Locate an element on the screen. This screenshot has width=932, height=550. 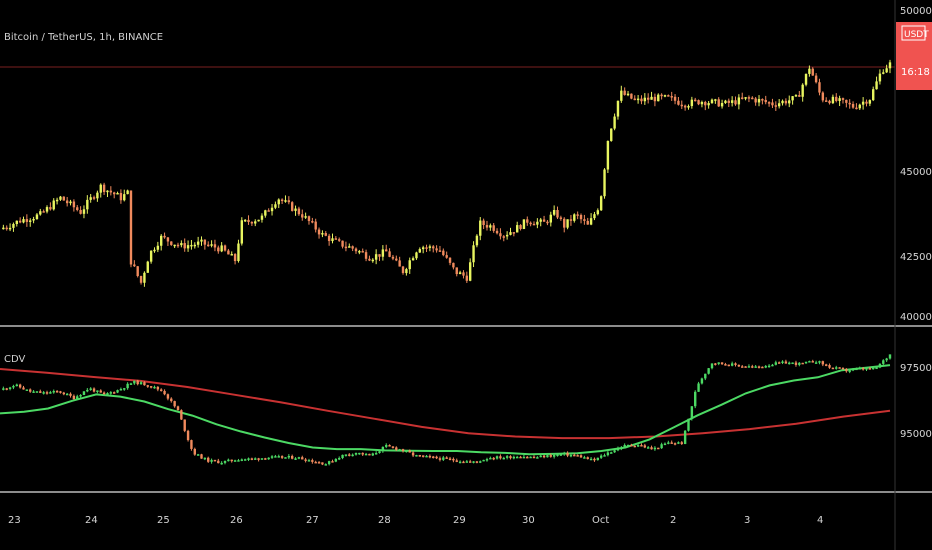
x-tick-label: 3 is located at coordinates (747, 520).